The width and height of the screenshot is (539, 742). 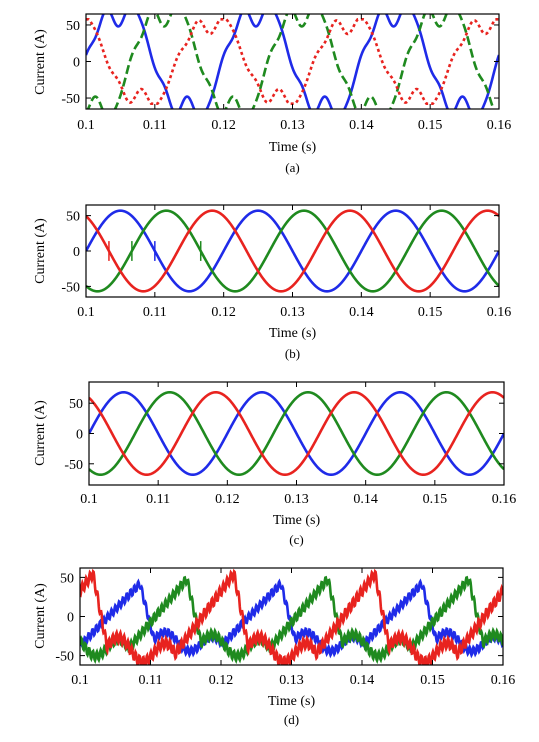 I want to click on panel-caption: (c), so click(x=296, y=539).